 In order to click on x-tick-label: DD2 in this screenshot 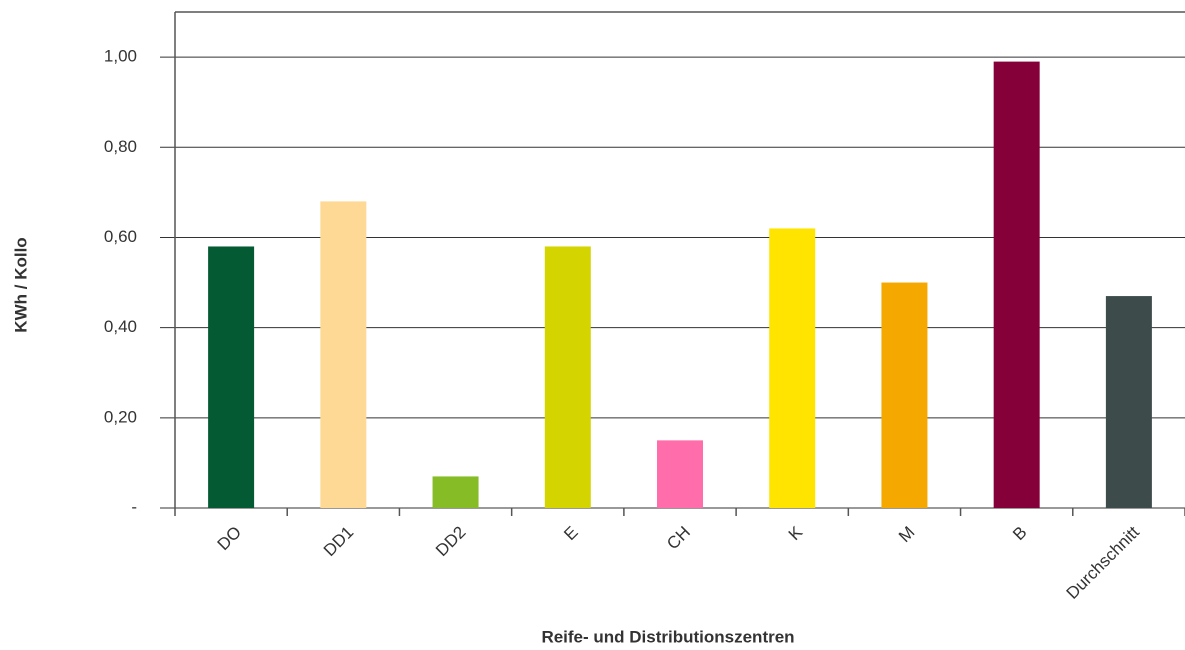, I will do `click(450, 541)`.